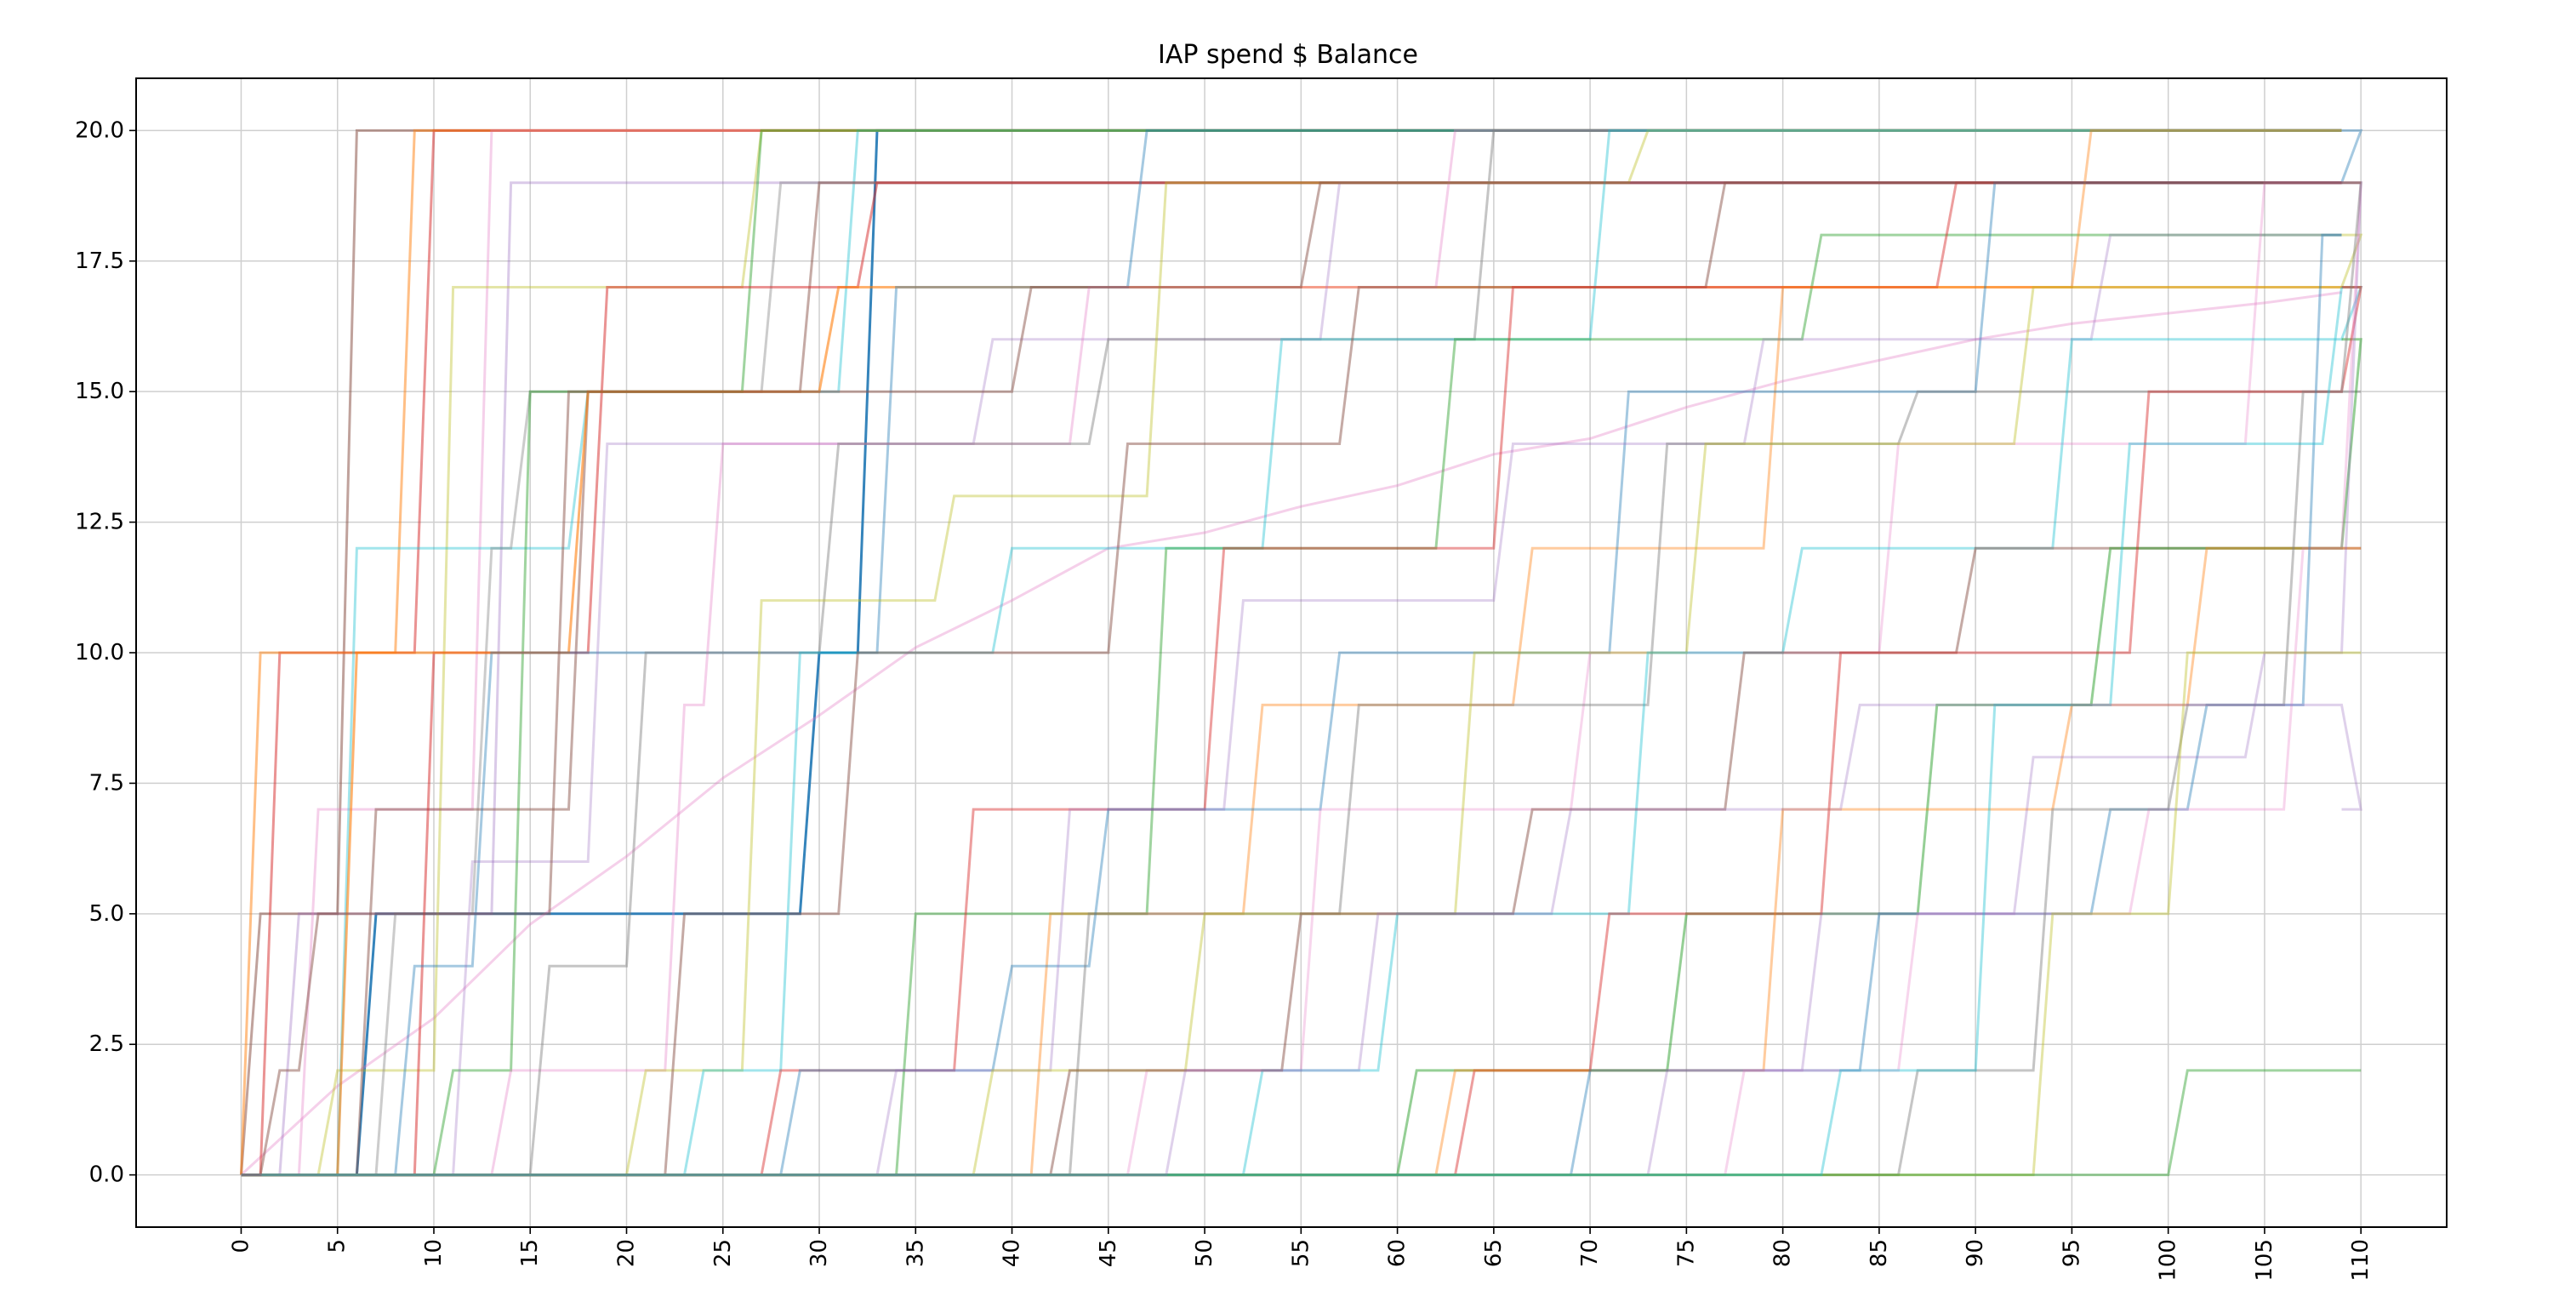  I want to click on x-tick-label: 50, so click(1204, 1253).